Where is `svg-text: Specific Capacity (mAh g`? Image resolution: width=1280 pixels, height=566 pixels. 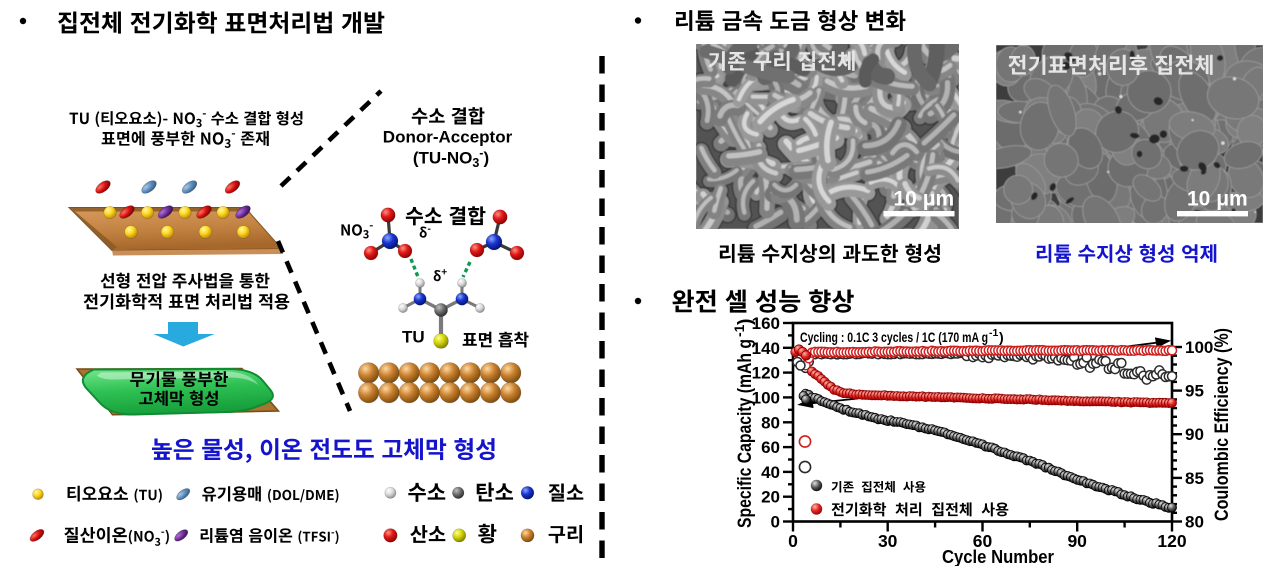
svg-text: Specific Capacity (mAh g is located at coordinates (745, 433).